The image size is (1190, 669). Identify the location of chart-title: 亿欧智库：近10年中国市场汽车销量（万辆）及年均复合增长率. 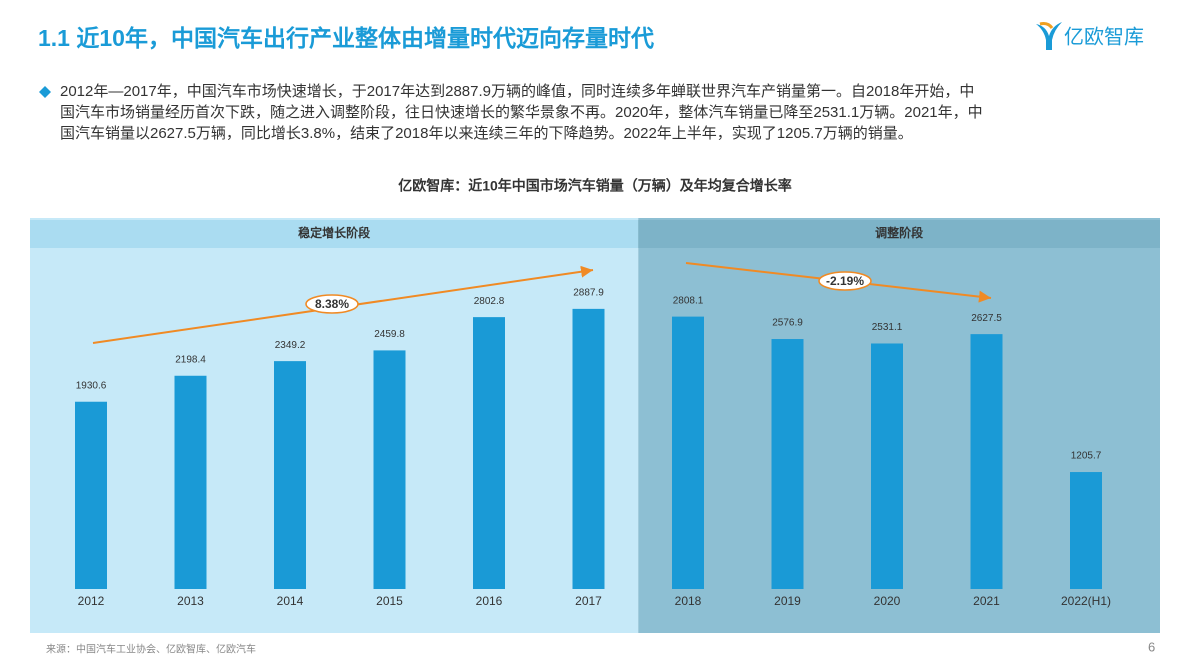
(595, 186).